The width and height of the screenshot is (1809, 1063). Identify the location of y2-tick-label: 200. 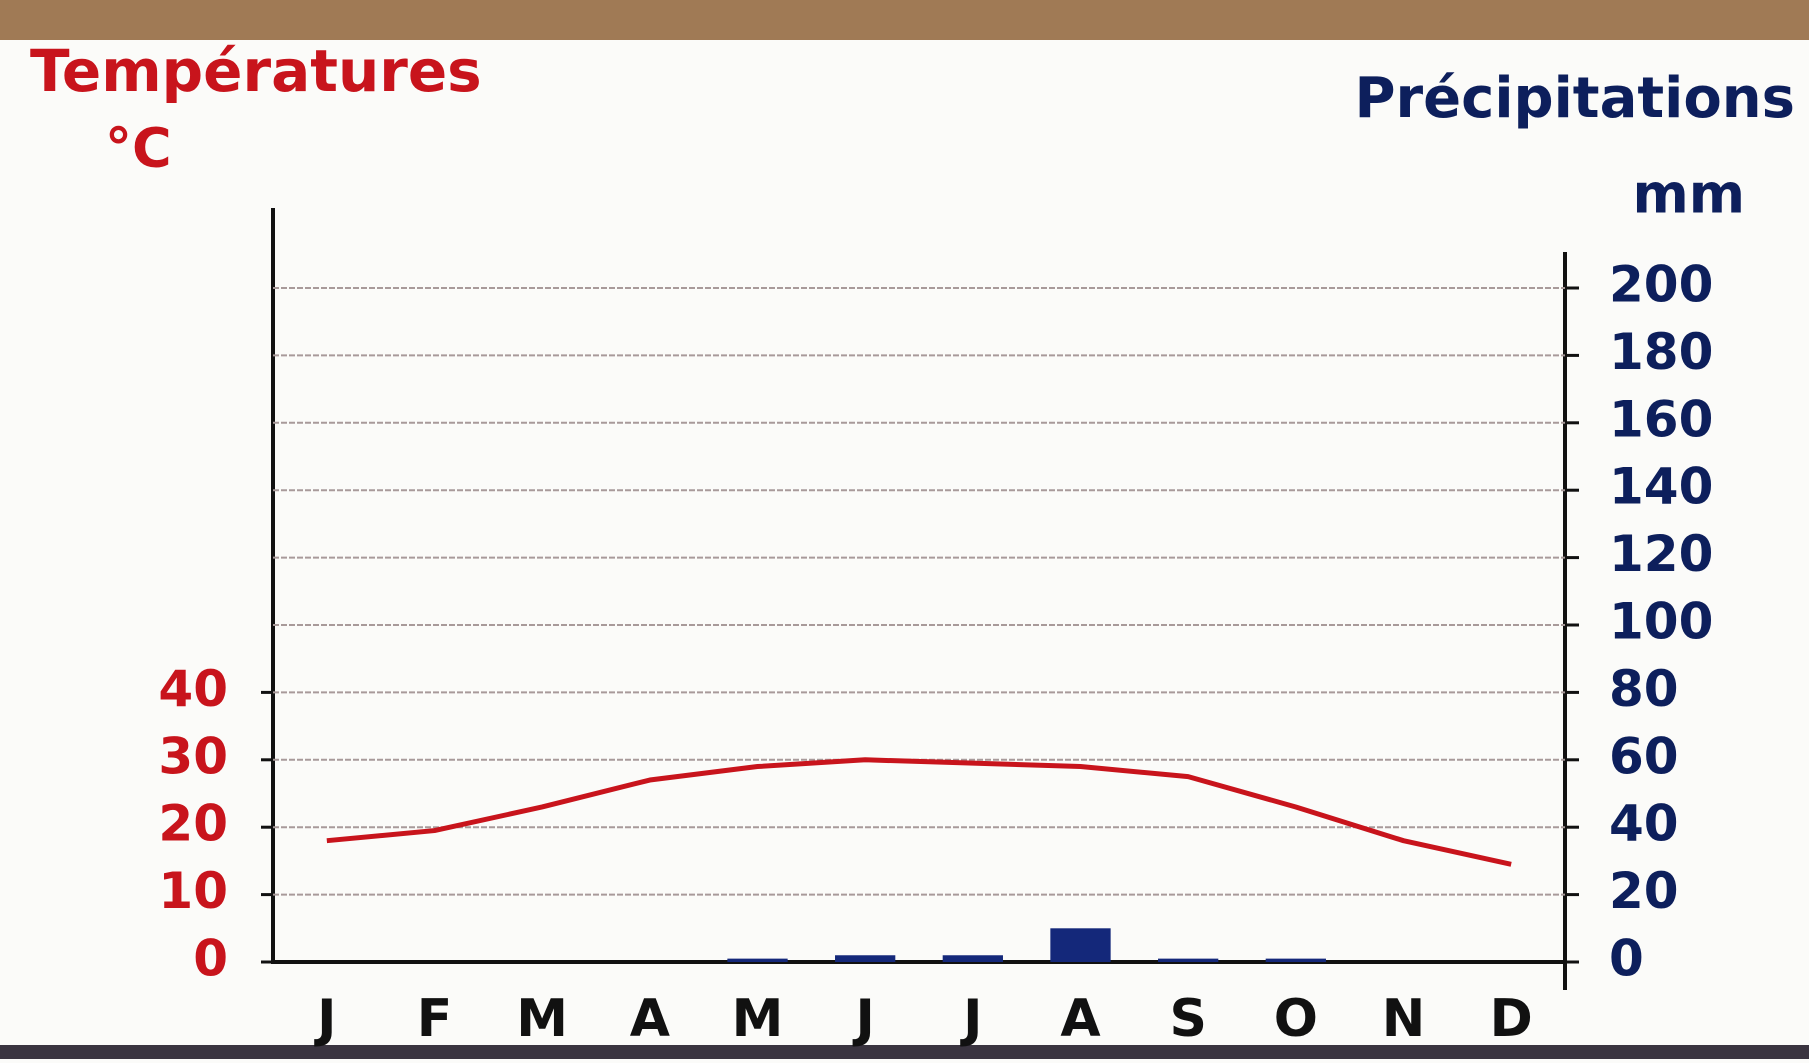
(1661, 285).